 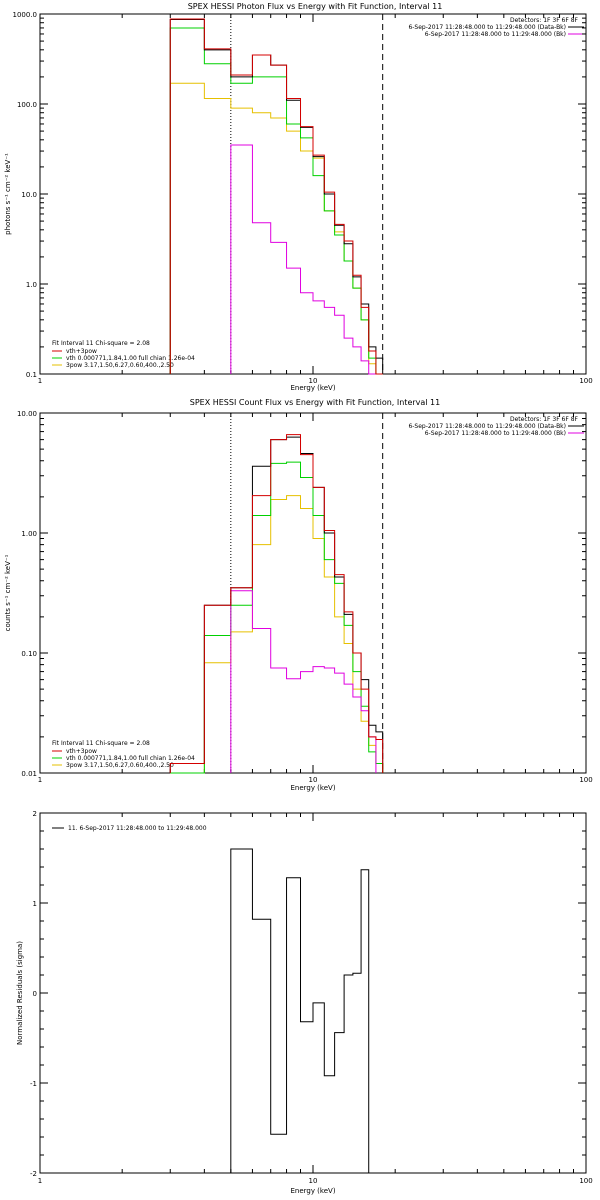 I want to click on y-tick-label: 0.10, so click(x=29, y=654).